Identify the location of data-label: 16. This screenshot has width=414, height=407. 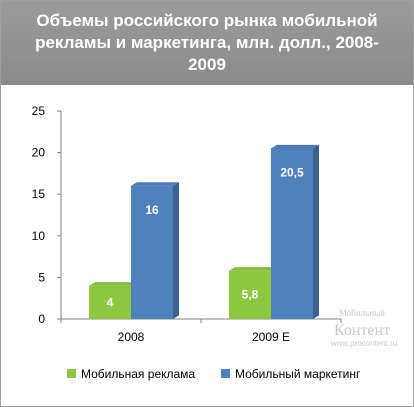
(152, 210).